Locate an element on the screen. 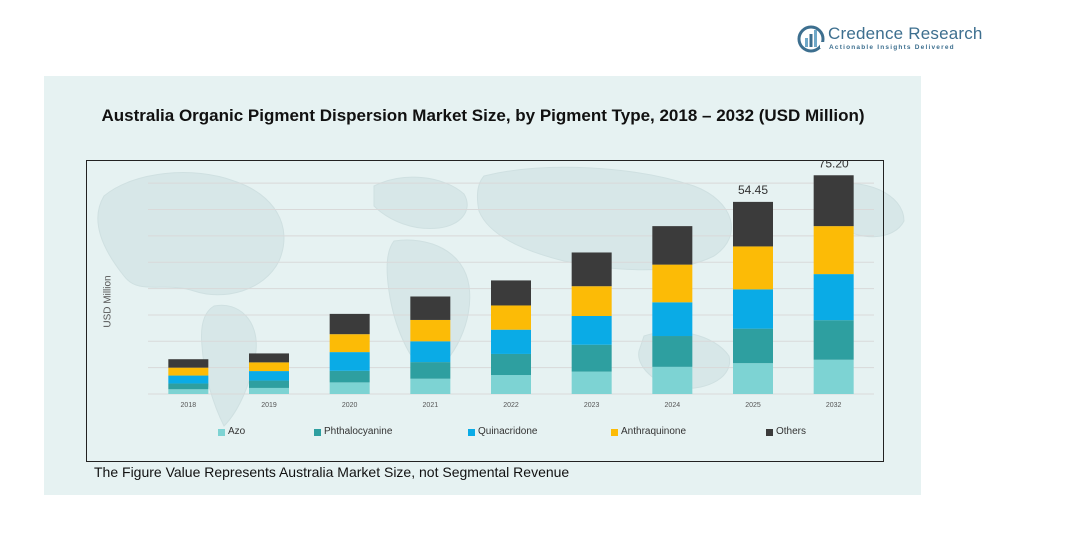 Image resolution: width=1080 pixels, height=555 pixels. x-tick-label: 2022 is located at coordinates (511, 405).